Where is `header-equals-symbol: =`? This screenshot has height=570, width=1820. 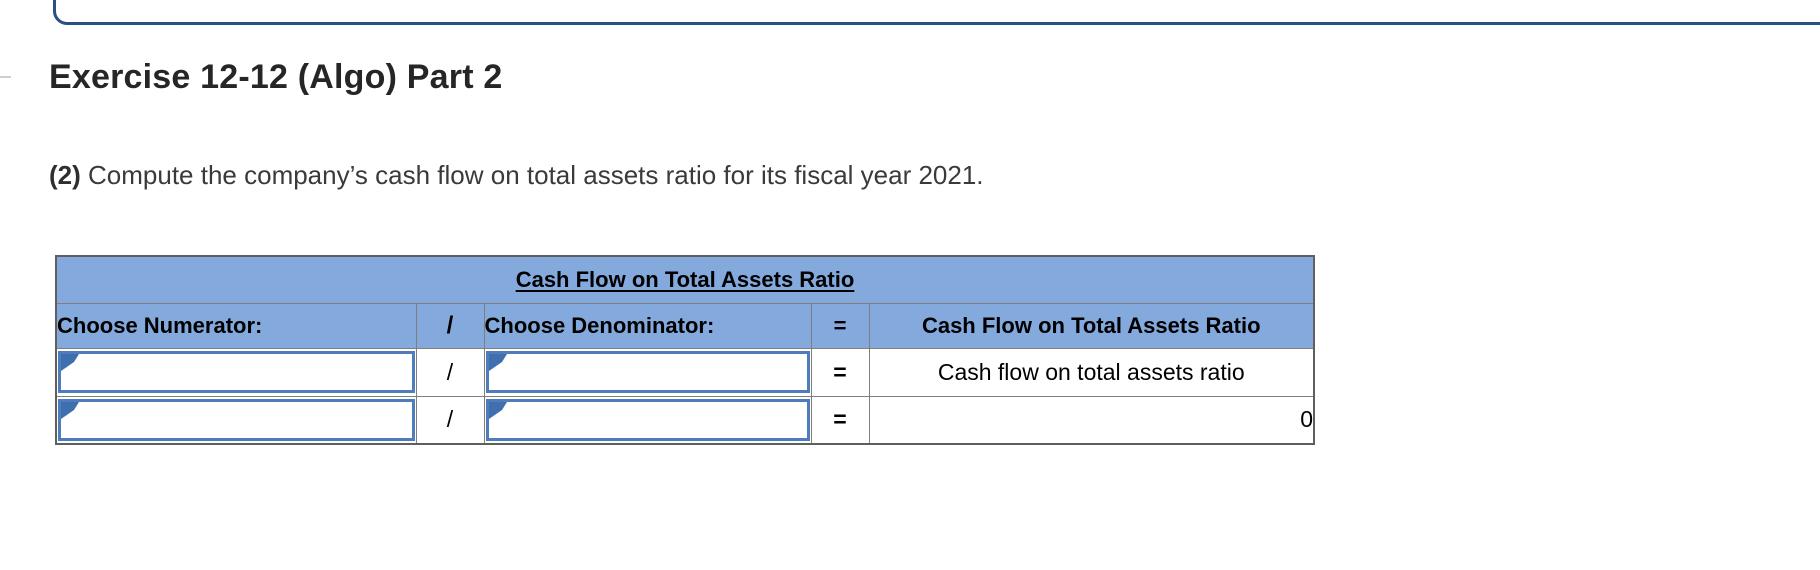
header-equals-symbol: = is located at coordinates (840, 325).